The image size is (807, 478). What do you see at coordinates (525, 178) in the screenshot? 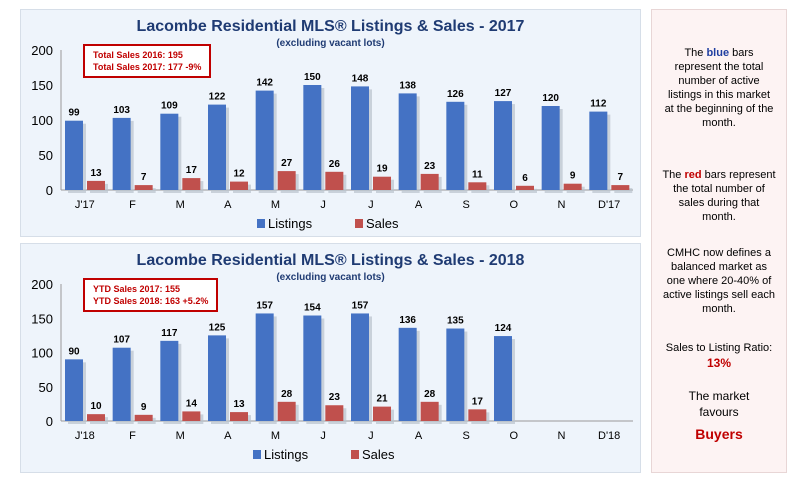
I see `data-label: 6` at bounding box center [525, 178].